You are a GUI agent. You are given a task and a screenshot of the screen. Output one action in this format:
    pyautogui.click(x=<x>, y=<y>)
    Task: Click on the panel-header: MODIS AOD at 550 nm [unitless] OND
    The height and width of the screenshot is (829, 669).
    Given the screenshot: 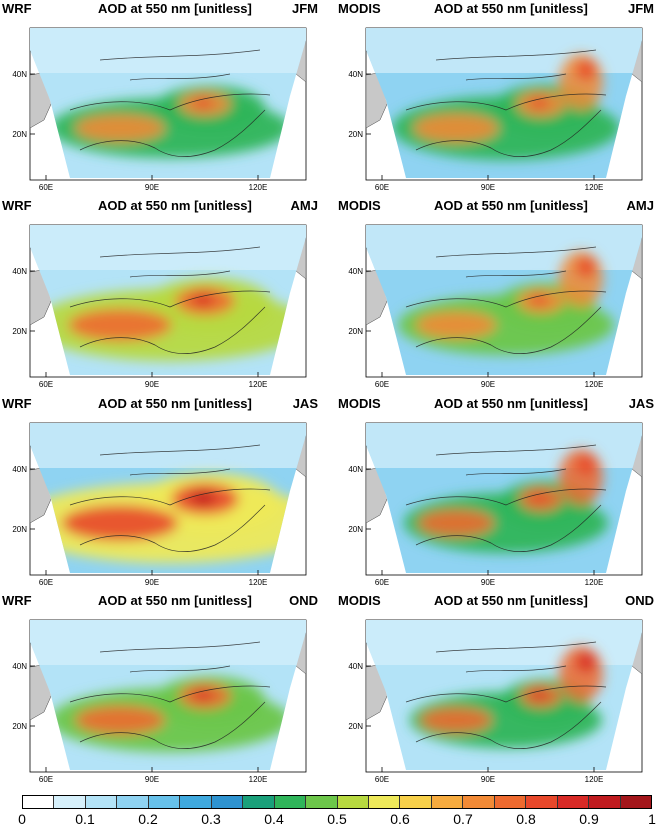 What is the action you would take?
    pyautogui.click(x=496, y=601)
    